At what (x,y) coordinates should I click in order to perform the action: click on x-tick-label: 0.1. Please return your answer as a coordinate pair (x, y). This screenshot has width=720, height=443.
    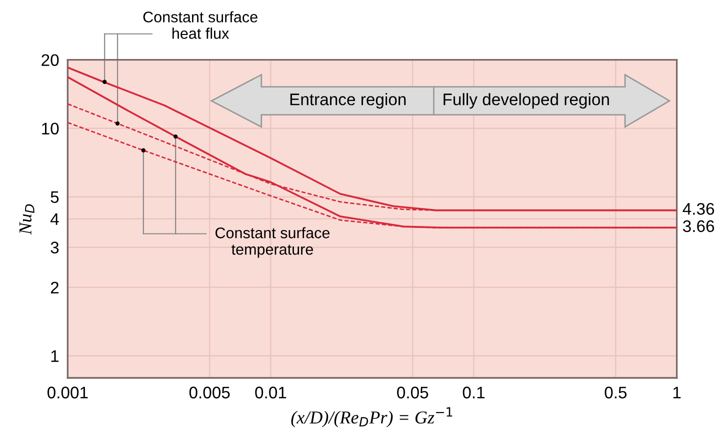
    Looking at the image, I should click on (473, 392).